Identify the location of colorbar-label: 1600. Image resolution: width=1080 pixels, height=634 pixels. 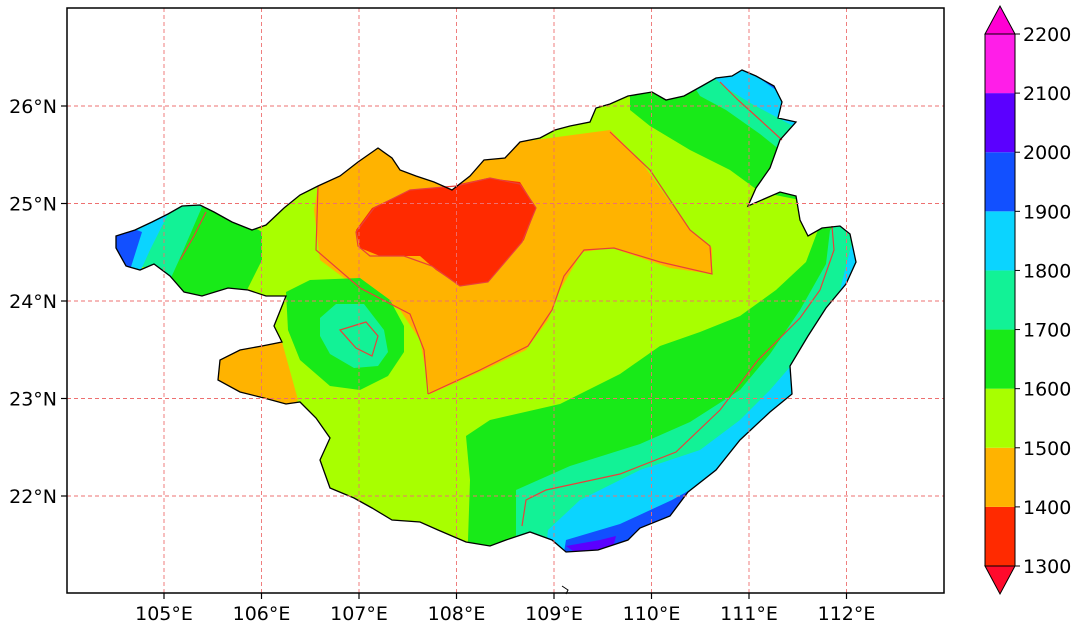
(1047, 390).